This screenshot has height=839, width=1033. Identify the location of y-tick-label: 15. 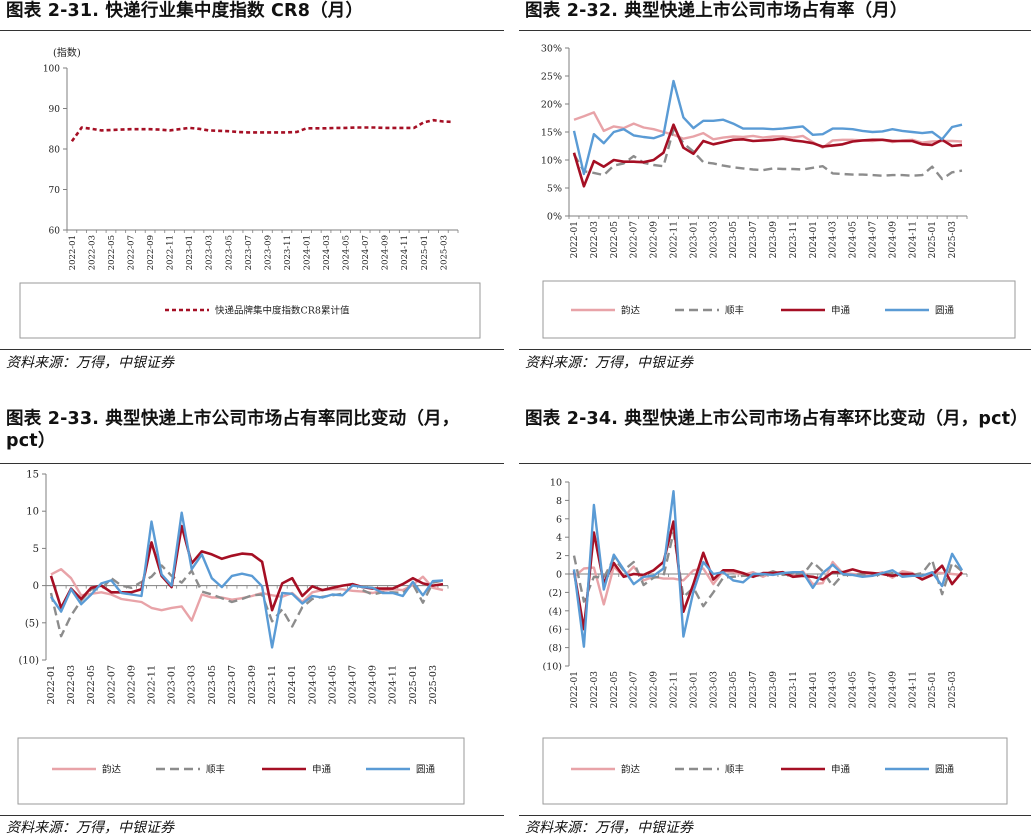
(32, 475).